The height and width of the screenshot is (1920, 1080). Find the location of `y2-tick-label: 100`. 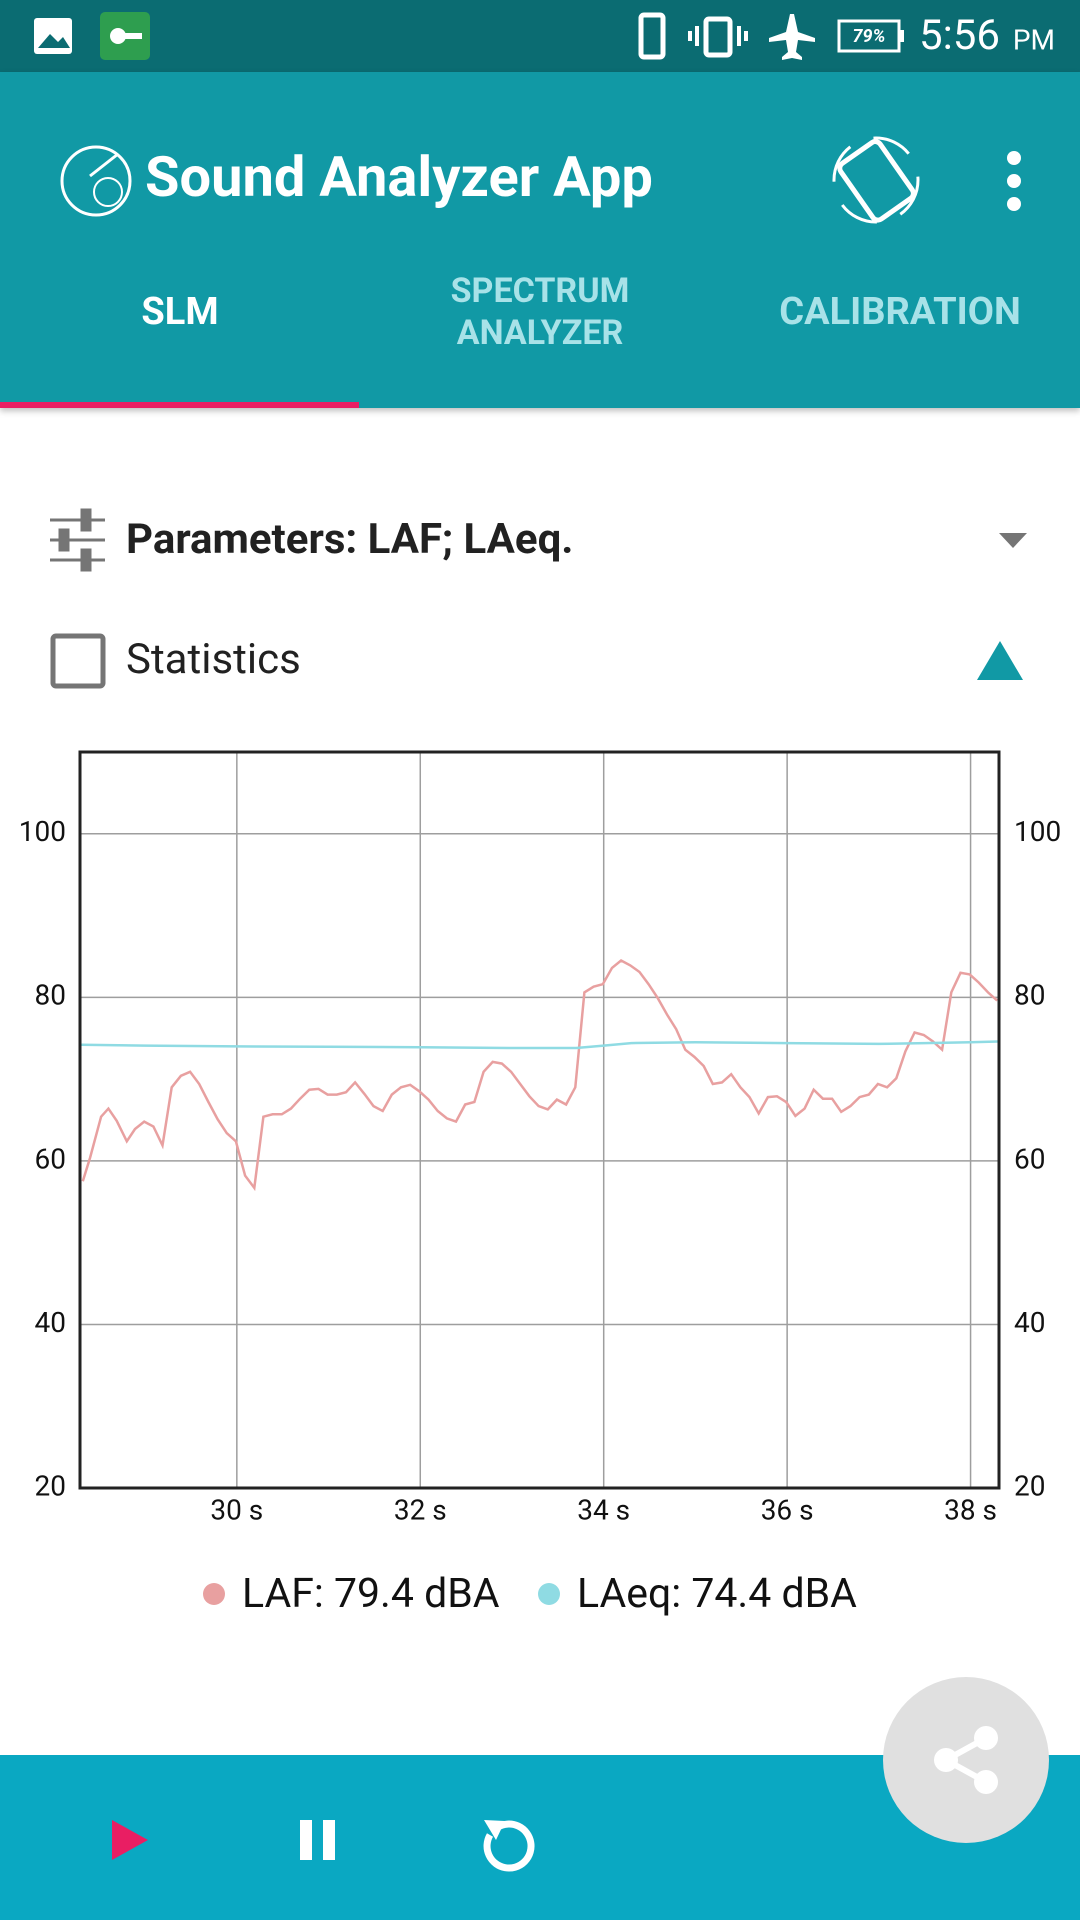

y2-tick-label: 100 is located at coordinates (1037, 831).